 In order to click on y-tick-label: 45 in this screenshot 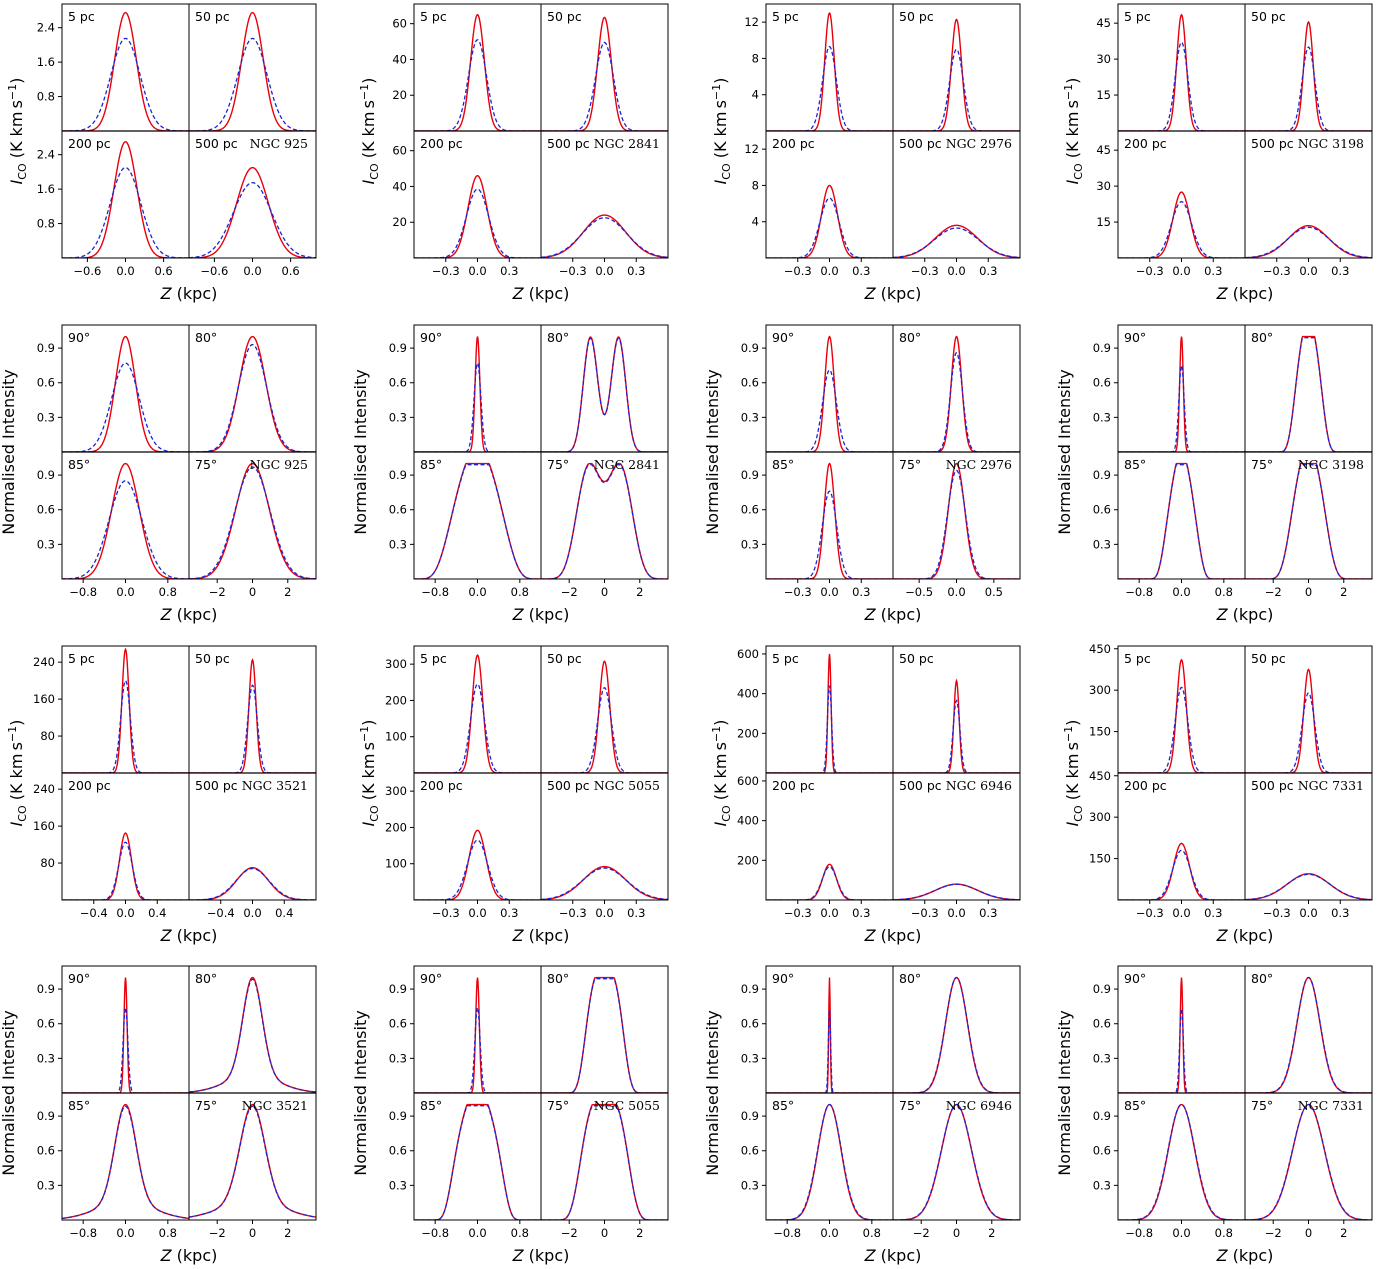, I will do `click(1103, 150)`.